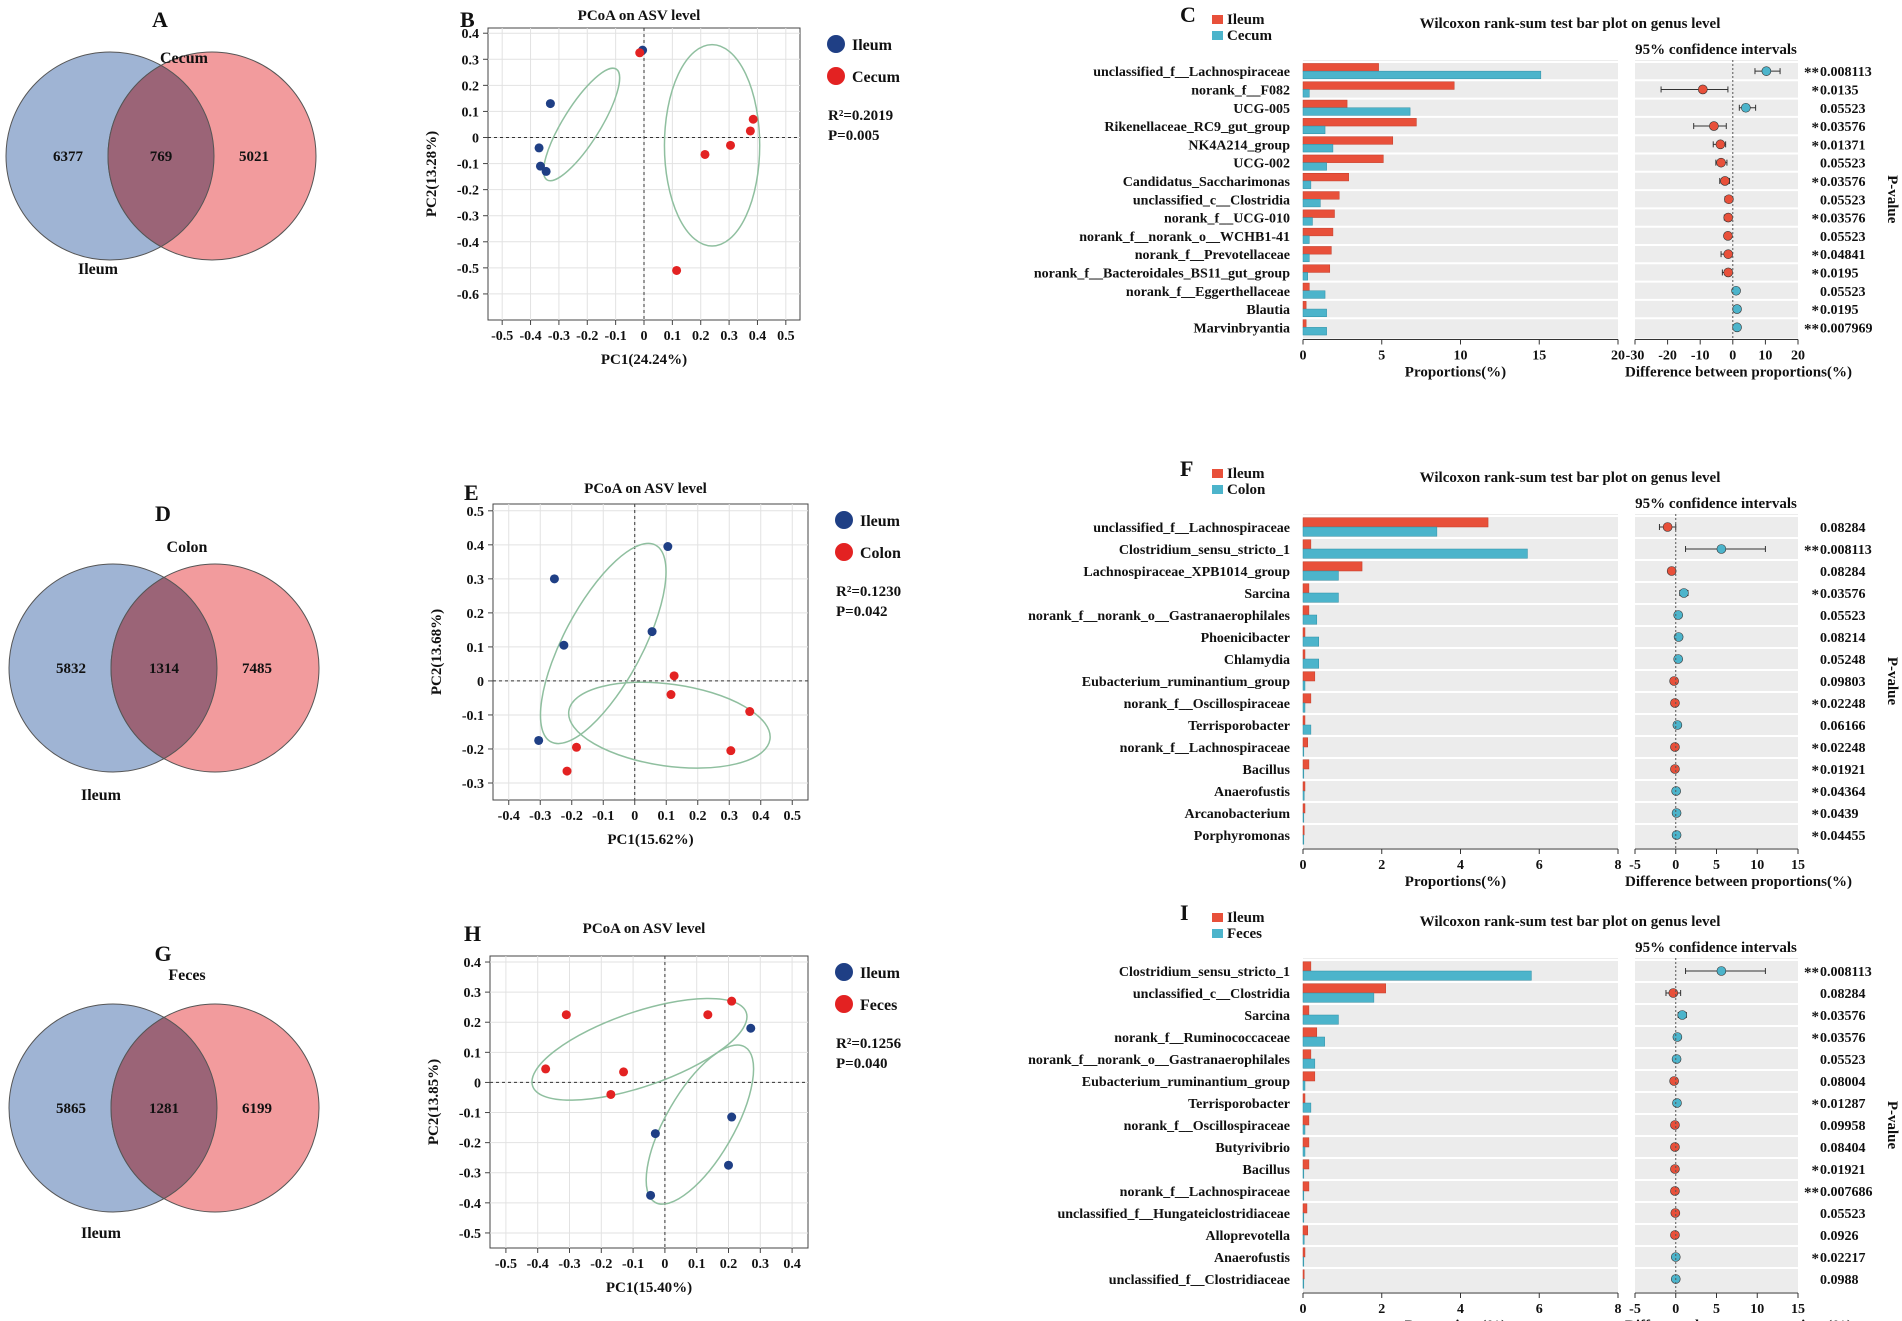 The width and height of the screenshot is (1902, 1321). What do you see at coordinates (161, 157) in the screenshot?
I see `venn-shared-count: 769` at bounding box center [161, 157].